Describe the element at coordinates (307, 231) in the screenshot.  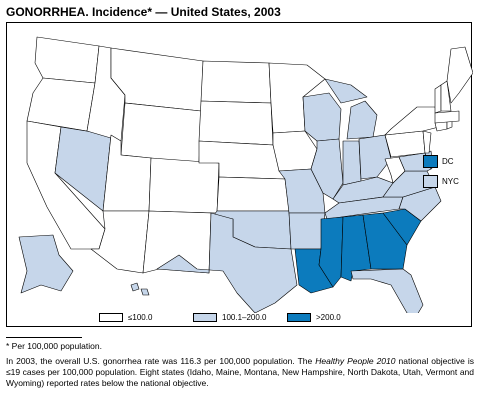
I see `state-ar` at that location.